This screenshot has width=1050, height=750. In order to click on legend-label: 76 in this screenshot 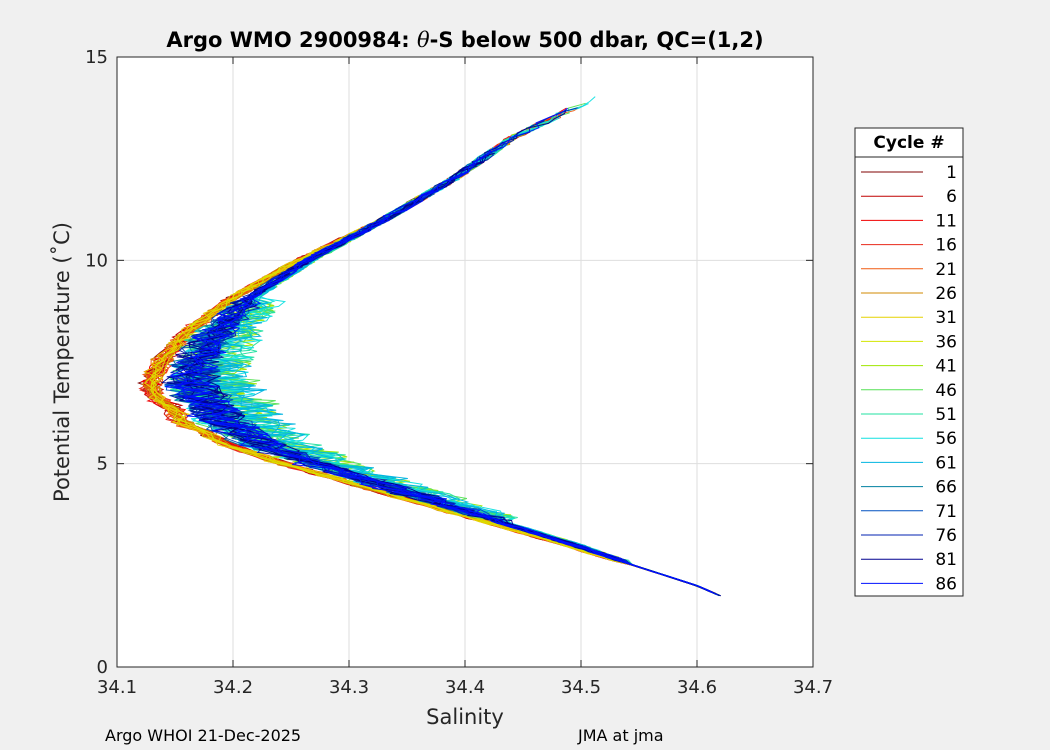, I will do `click(946, 536)`.